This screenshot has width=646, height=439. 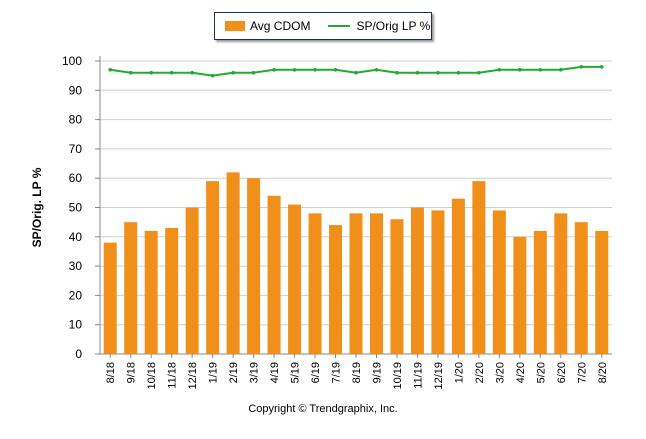 What do you see at coordinates (76, 266) in the screenshot?
I see `y-tick-label: 30` at bounding box center [76, 266].